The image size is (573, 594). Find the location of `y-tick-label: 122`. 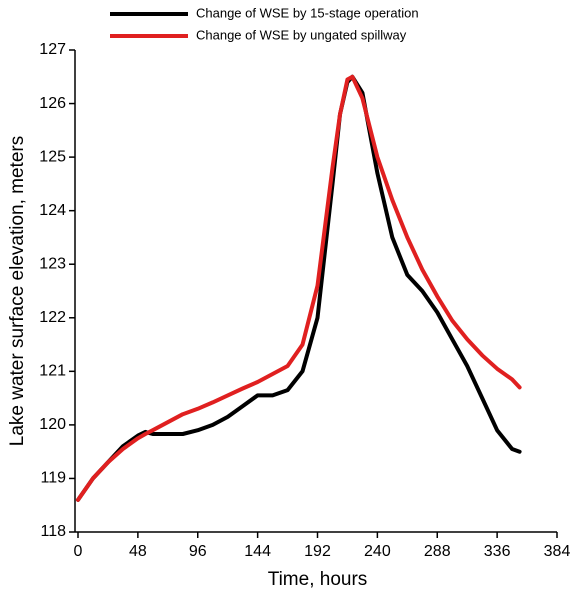

y-tick-label: 122 is located at coordinates (52, 317).